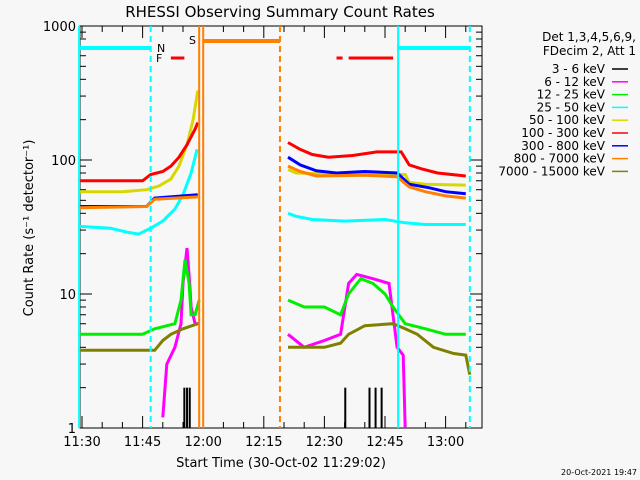 Image resolution: width=640 pixels, height=480 pixels. I want to click on legend-label: 100 - 300 keV, so click(563, 133).